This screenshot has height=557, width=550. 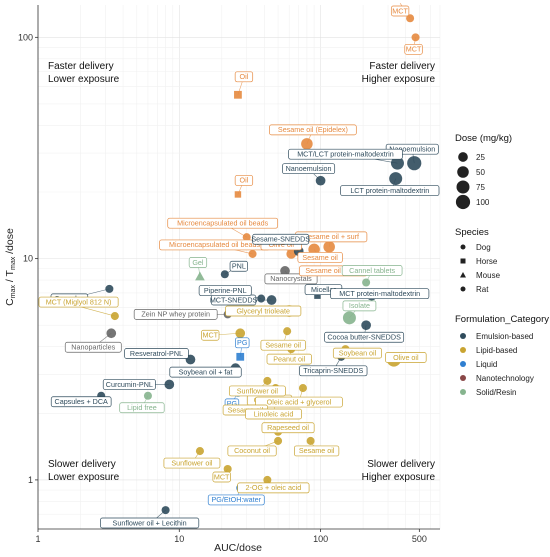 I want to click on quadrant-bottom-right-line2: Higher exposure, so click(x=399, y=477).